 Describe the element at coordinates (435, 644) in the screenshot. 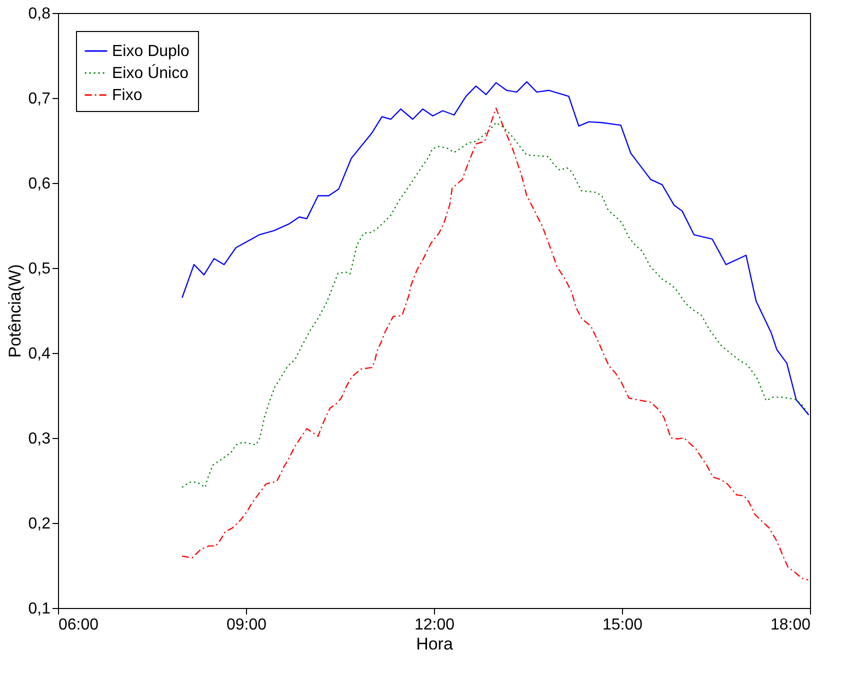

I see `x-axis-title: Hora` at that location.